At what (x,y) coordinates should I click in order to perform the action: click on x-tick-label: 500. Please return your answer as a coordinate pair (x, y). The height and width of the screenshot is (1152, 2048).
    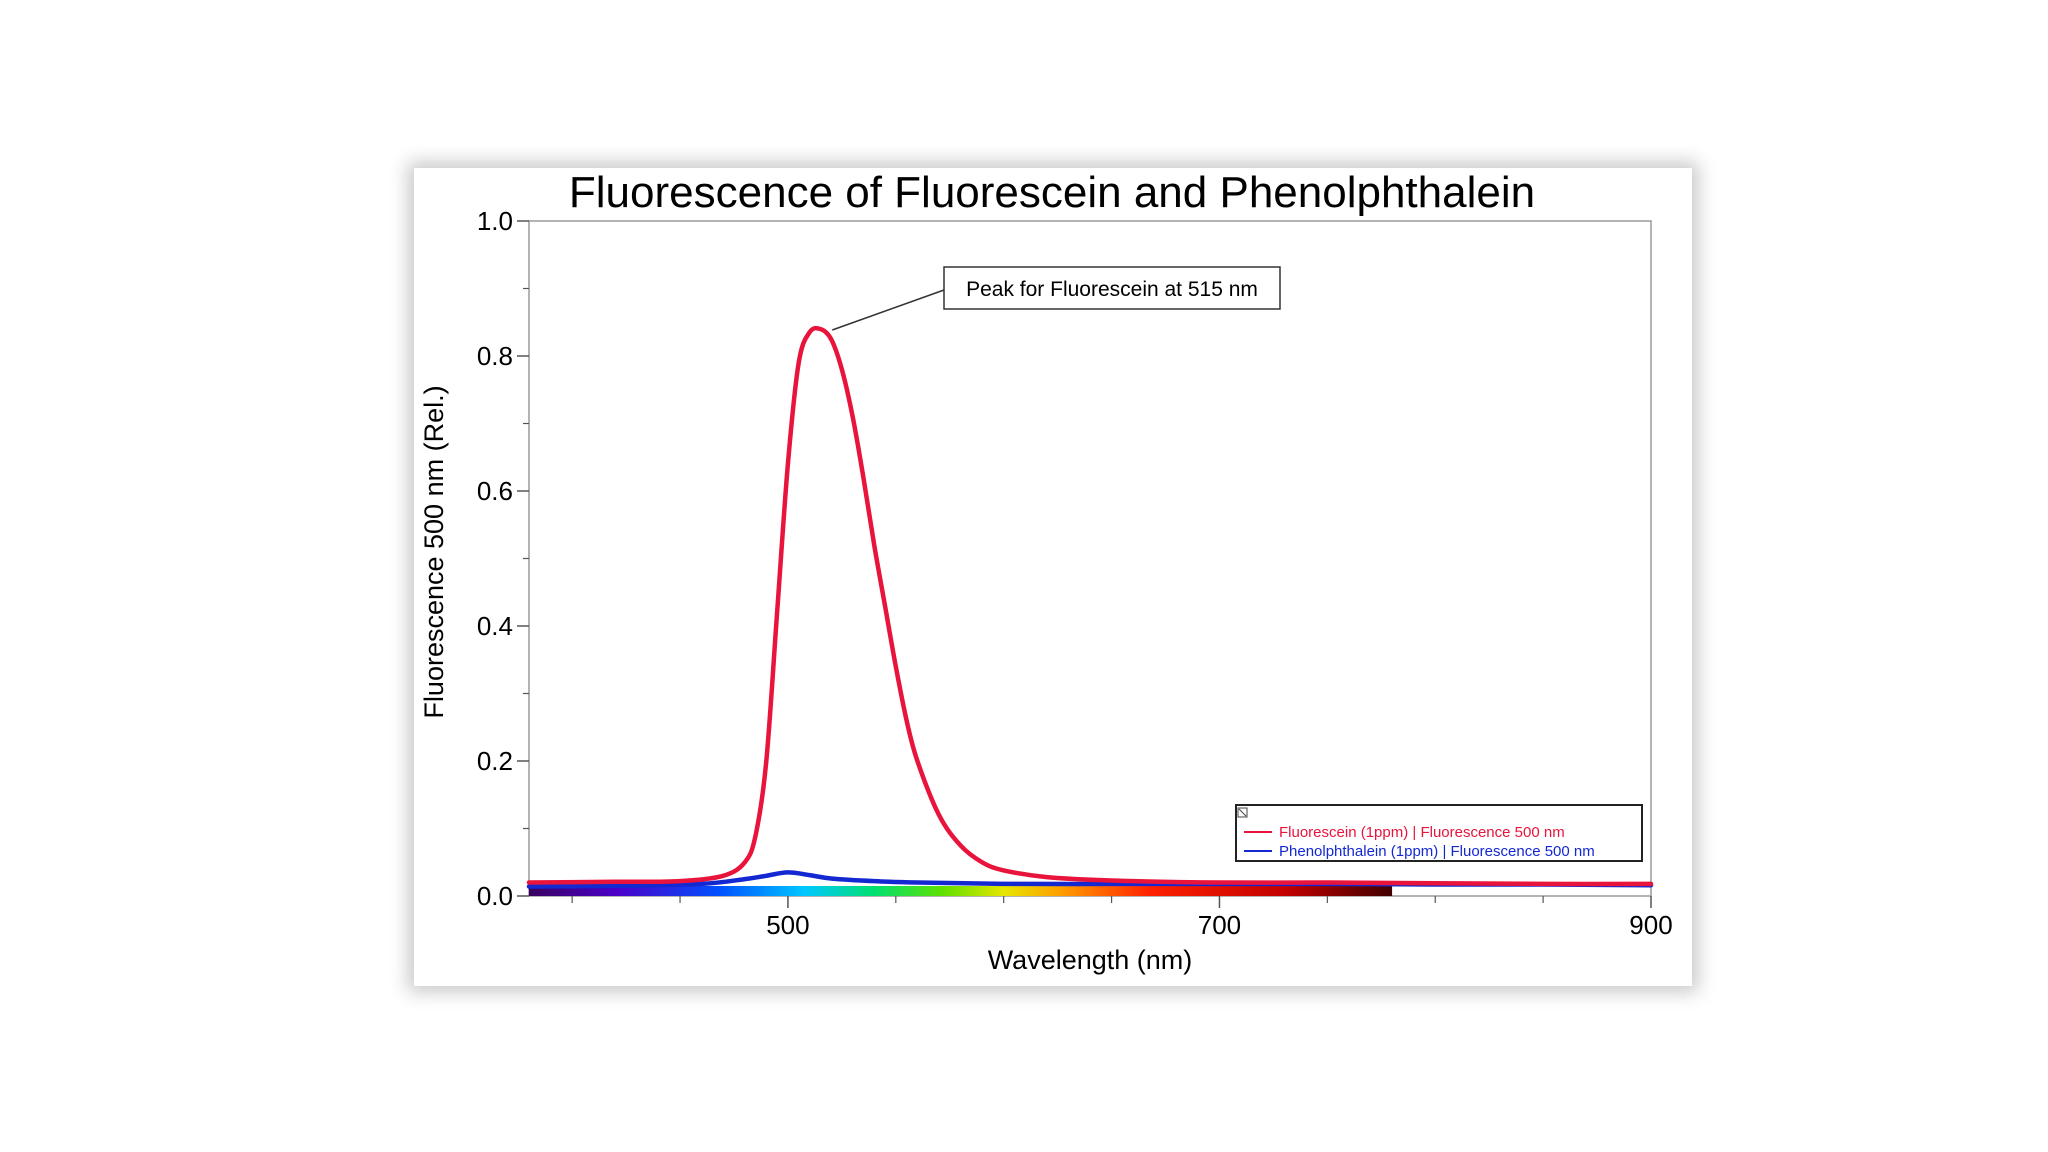
    Looking at the image, I should click on (787, 925).